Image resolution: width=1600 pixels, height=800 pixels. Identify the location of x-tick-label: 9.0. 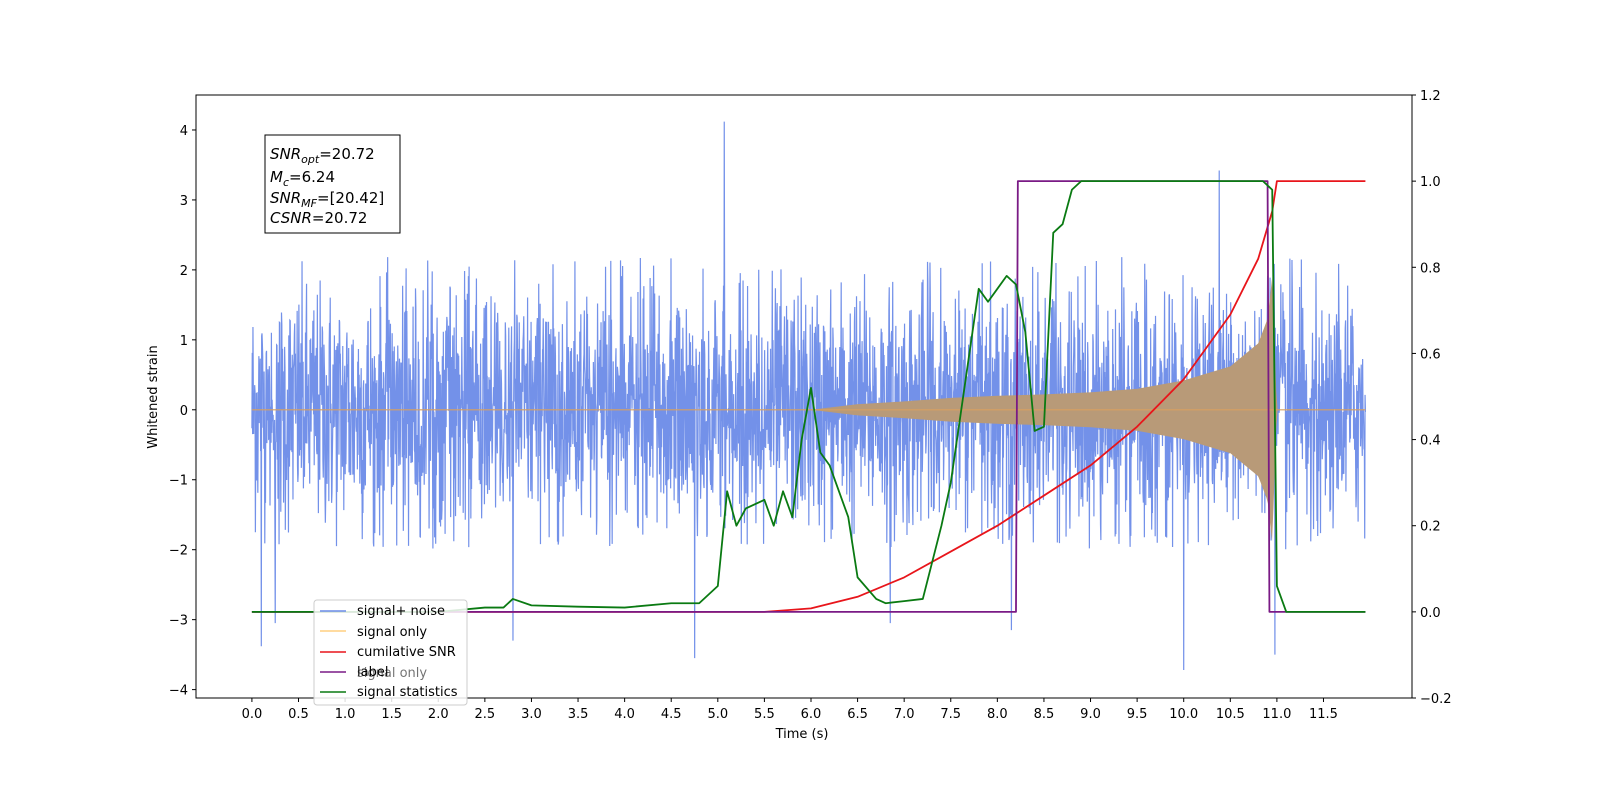
(1090, 714).